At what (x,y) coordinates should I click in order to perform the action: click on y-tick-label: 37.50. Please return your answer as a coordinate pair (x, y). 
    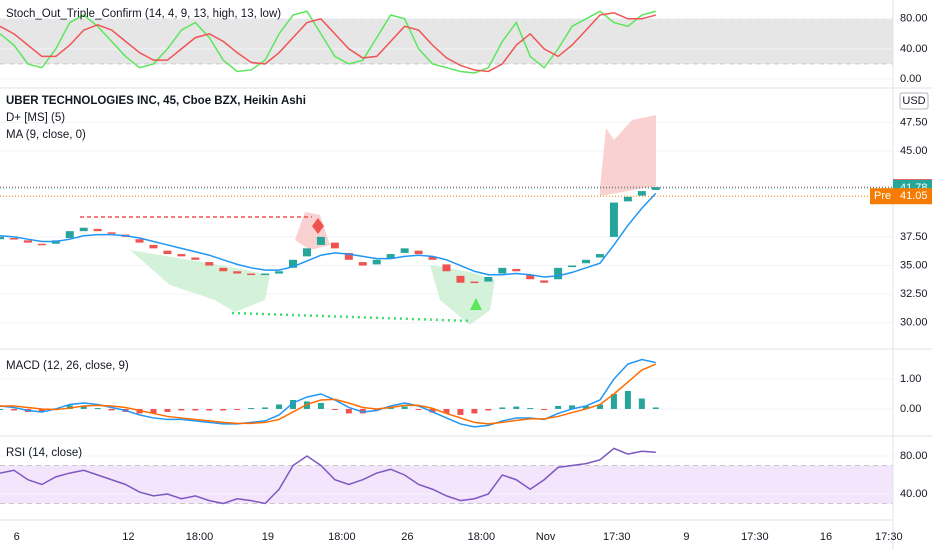
    Looking at the image, I should click on (914, 237).